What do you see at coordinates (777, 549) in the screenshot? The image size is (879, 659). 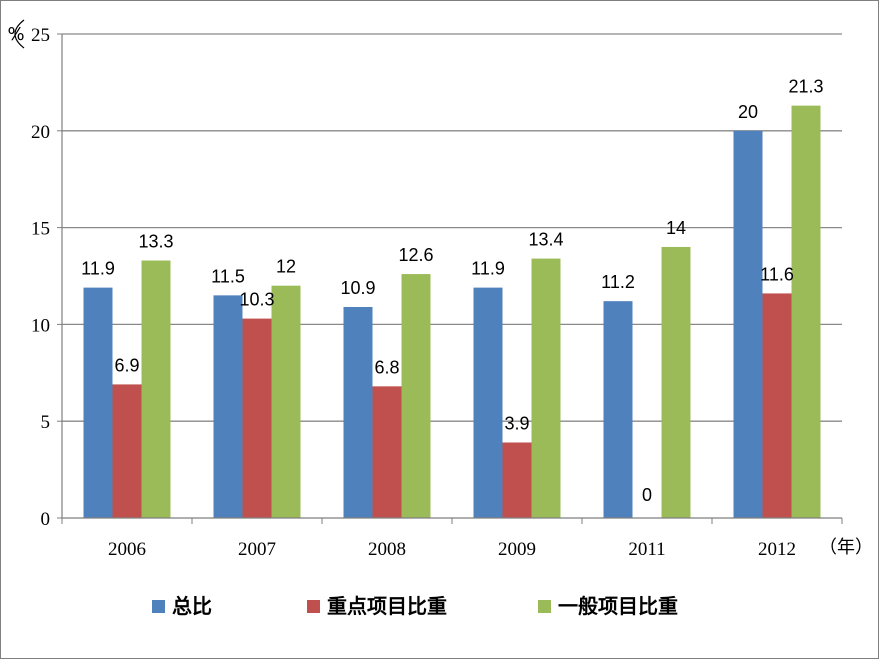 I see `x-tick-label: 2012` at bounding box center [777, 549].